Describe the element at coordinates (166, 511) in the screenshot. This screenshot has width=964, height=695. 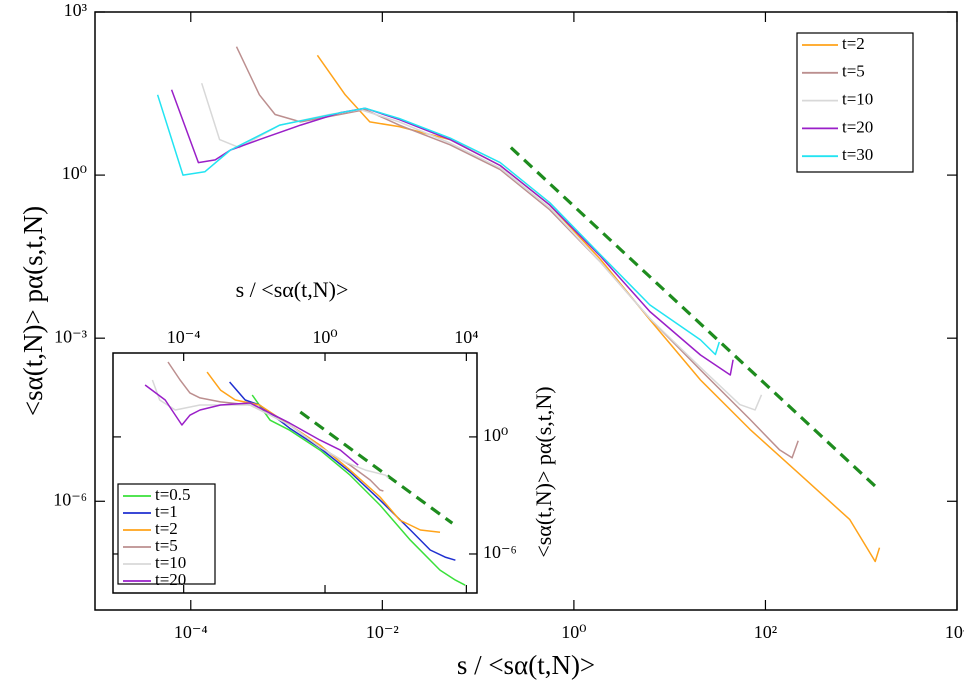
I see `legend-label: t=1` at that location.